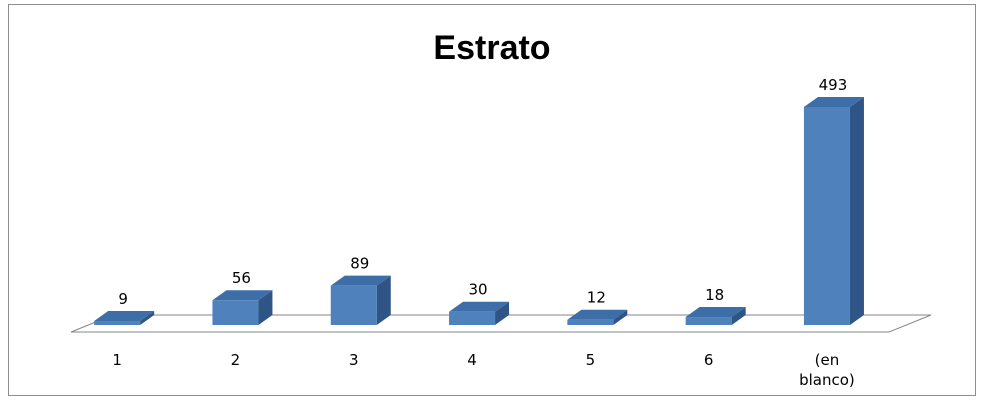  I want to click on tick-label-3: 3, so click(354, 360).